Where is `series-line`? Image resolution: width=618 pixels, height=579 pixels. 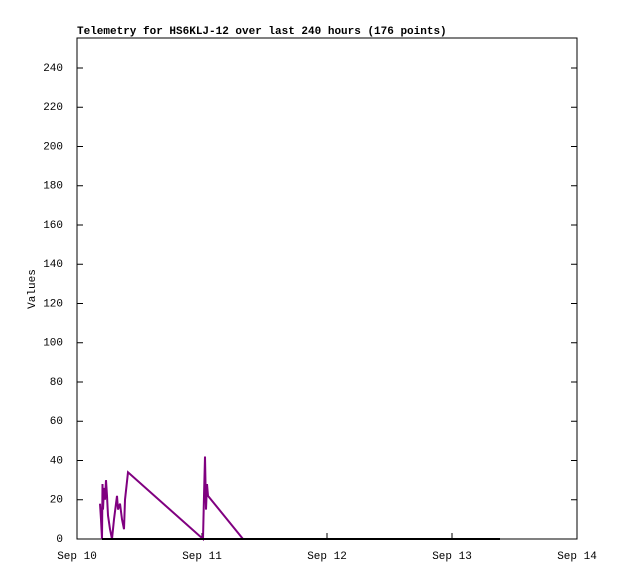
series-line is located at coordinates (171, 499).